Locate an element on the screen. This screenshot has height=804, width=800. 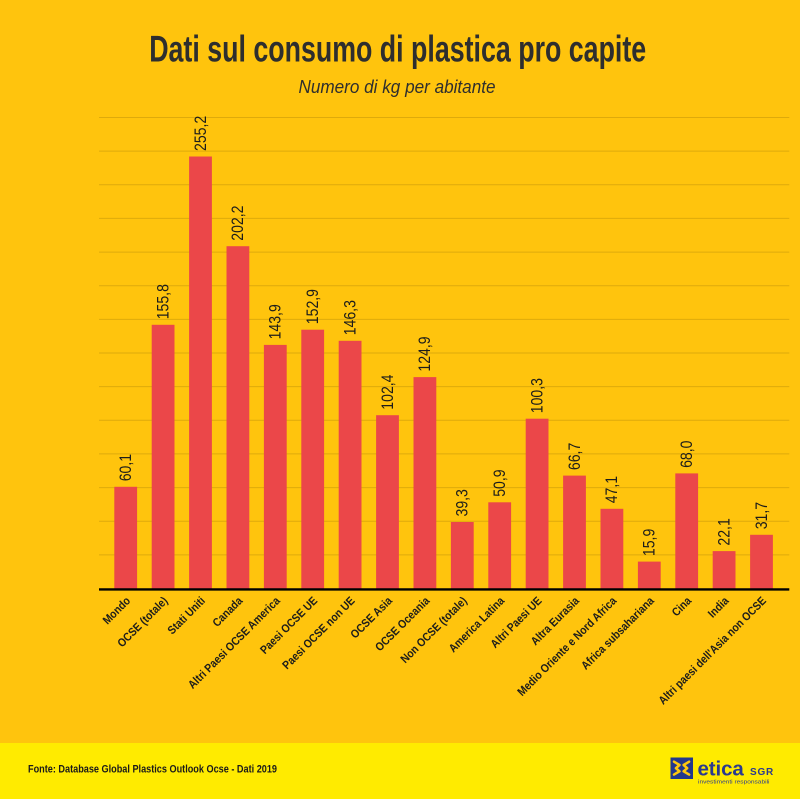
svg-text: 22,1 is located at coordinates (723, 531).